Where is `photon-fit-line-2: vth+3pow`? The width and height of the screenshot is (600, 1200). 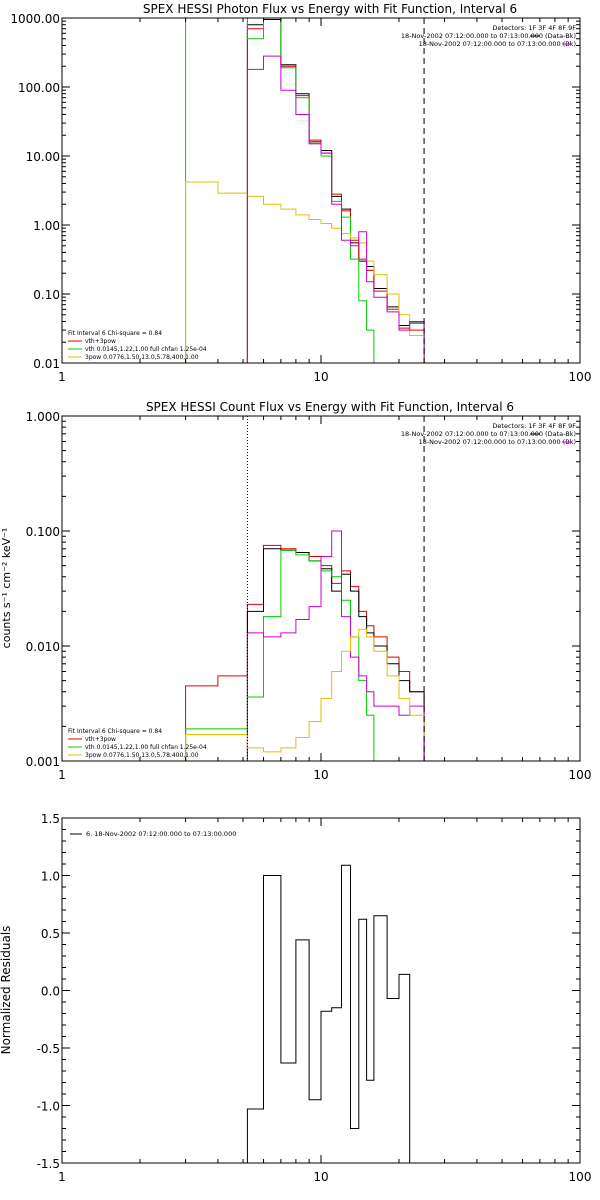 photon-fit-line-2: vth+3pow is located at coordinates (100, 341).